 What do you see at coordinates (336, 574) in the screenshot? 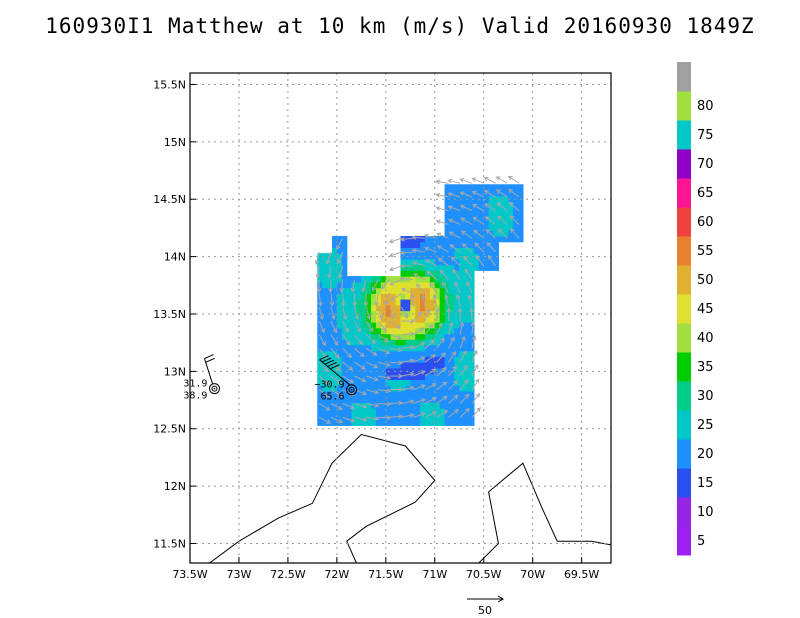
I see `x-tick-label: 72W` at bounding box center [336, 574].